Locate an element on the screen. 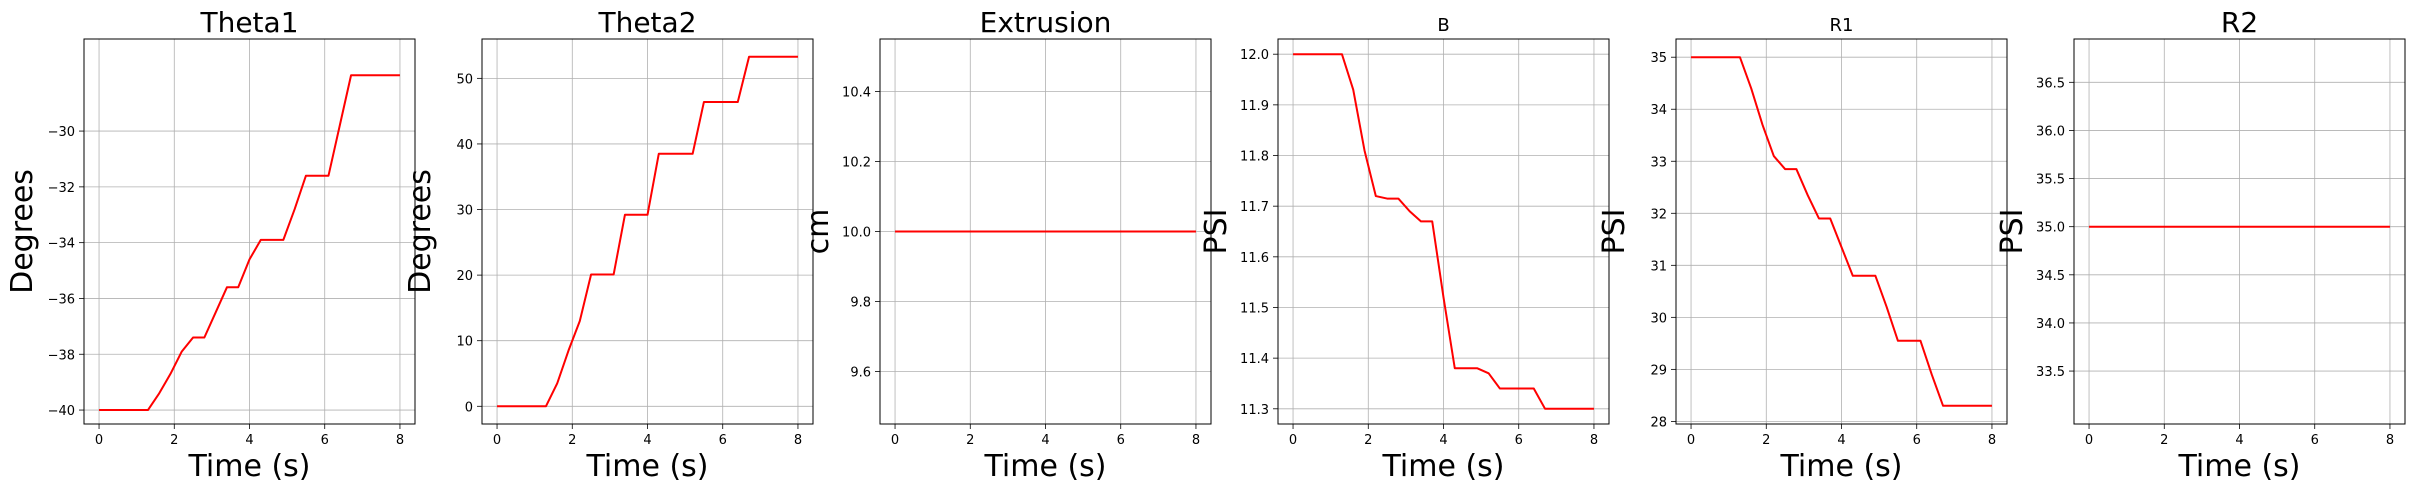  y-tick-label: 35 is located at coordinates (1658, 58).